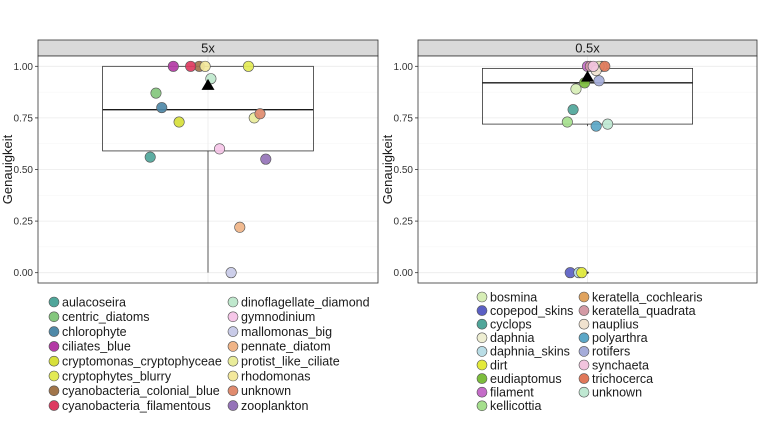 Image resolution: width=760 pixels, height=440 pixels. Describe the element at coordinates (290, 362) in the screenshot. I see `legend-label: protist_like_ciliate` at that location.